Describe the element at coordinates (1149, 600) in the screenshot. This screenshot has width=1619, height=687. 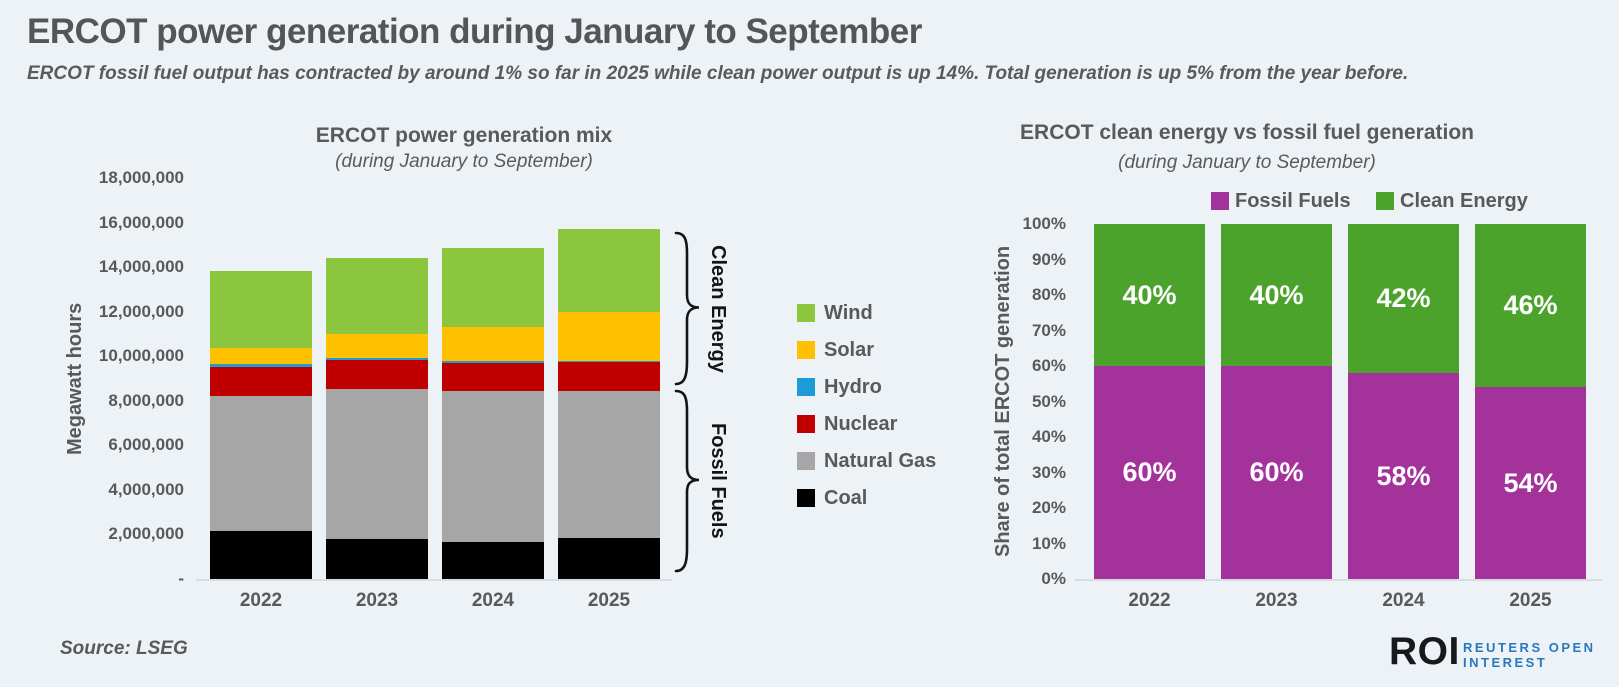
I see `x-axis-label: 2022` at that location.